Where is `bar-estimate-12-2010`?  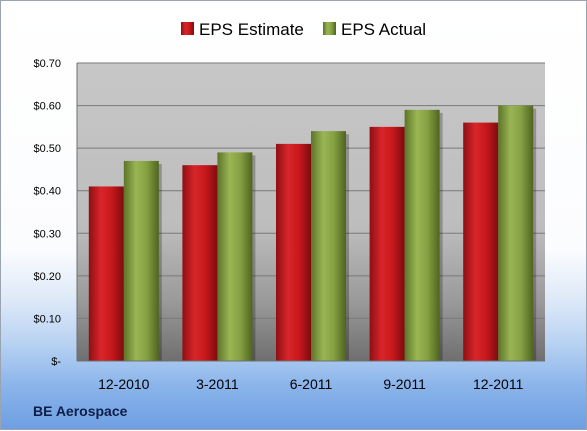 bar-estimate-12-2010 is located at coordinates (106, 273).